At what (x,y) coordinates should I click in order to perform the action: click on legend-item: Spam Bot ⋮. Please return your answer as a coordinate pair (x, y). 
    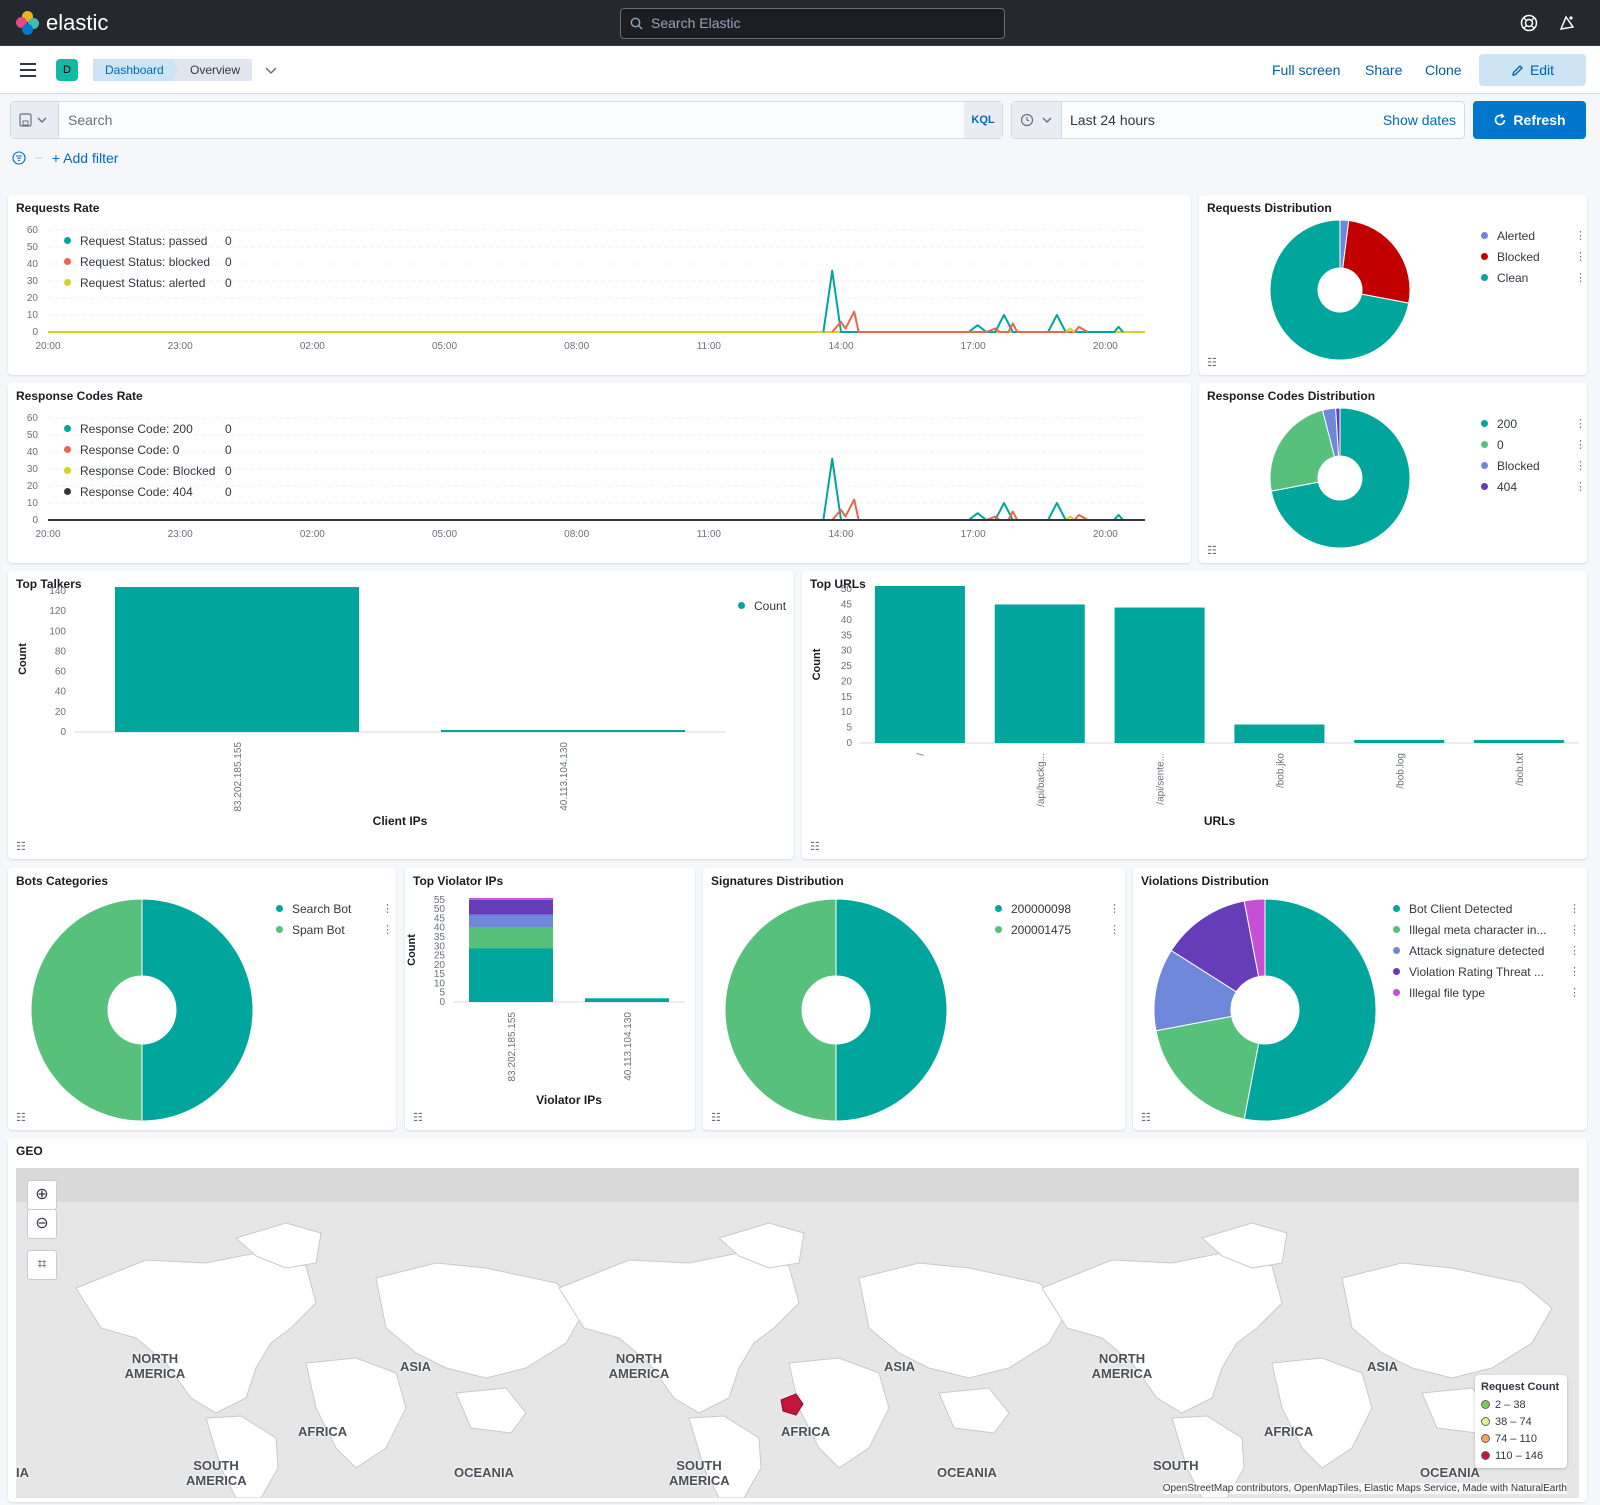
    Looking at the image, I should click on (334, 929).